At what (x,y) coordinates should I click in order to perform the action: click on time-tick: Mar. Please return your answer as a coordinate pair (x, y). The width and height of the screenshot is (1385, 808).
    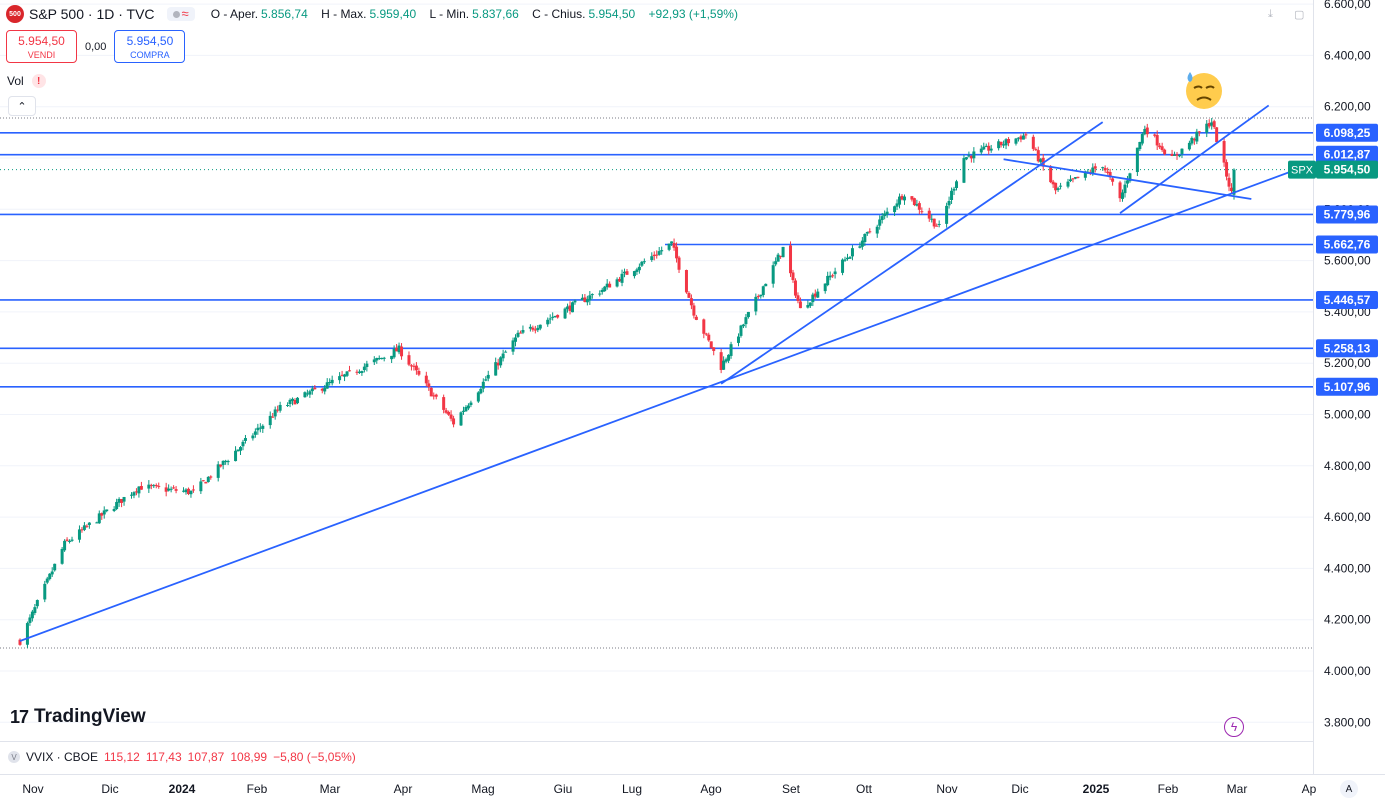
    Looking at the image, I should click on (330, 789).